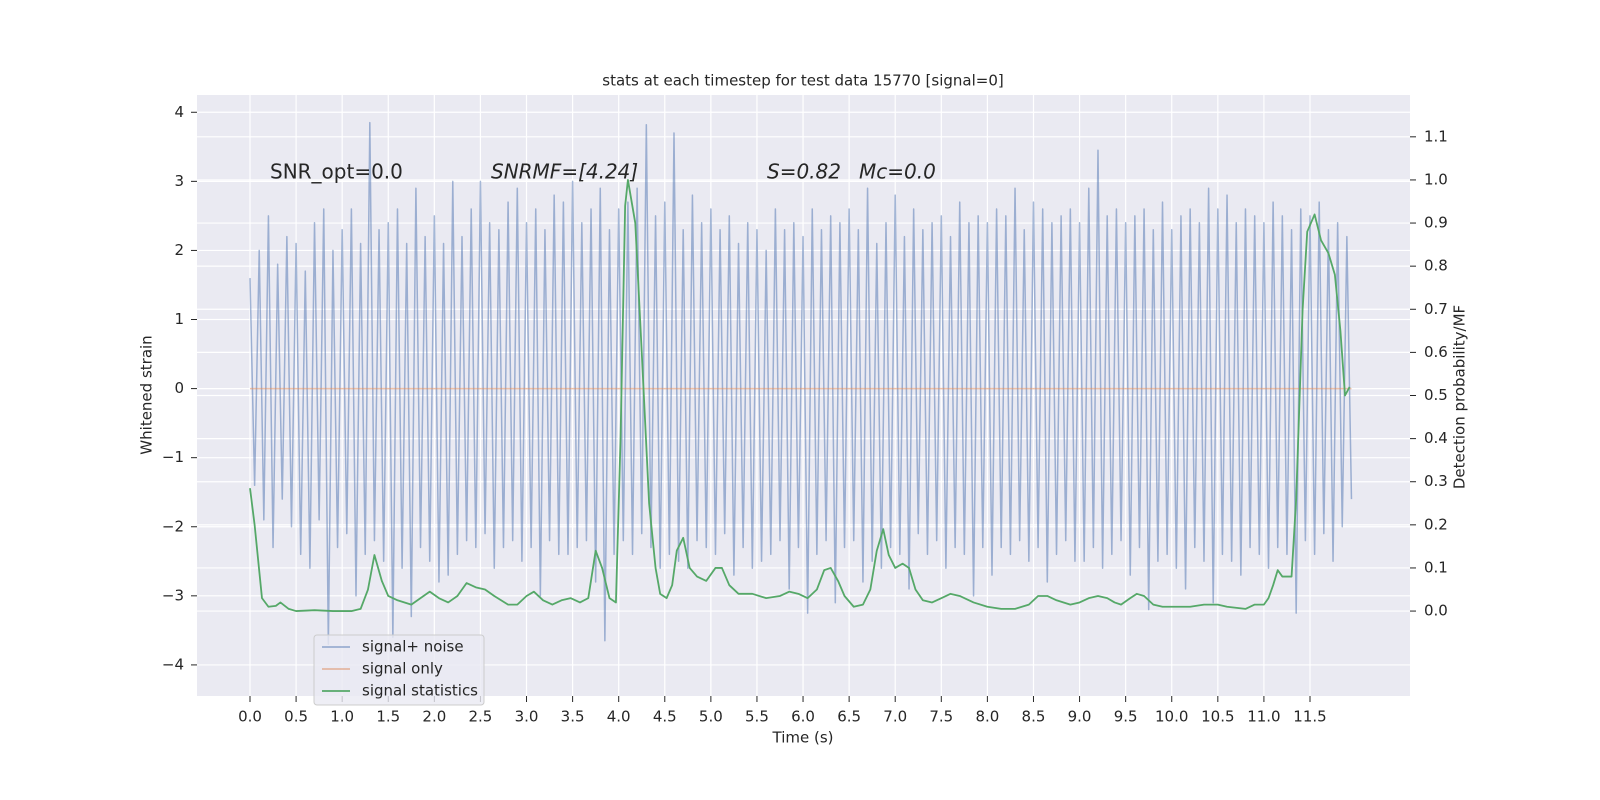 This screenshot has width=1600, height=800. Describe the element at coordinates (179, 181) in the screenshot. I see `y-tick-label: 3` at that location.